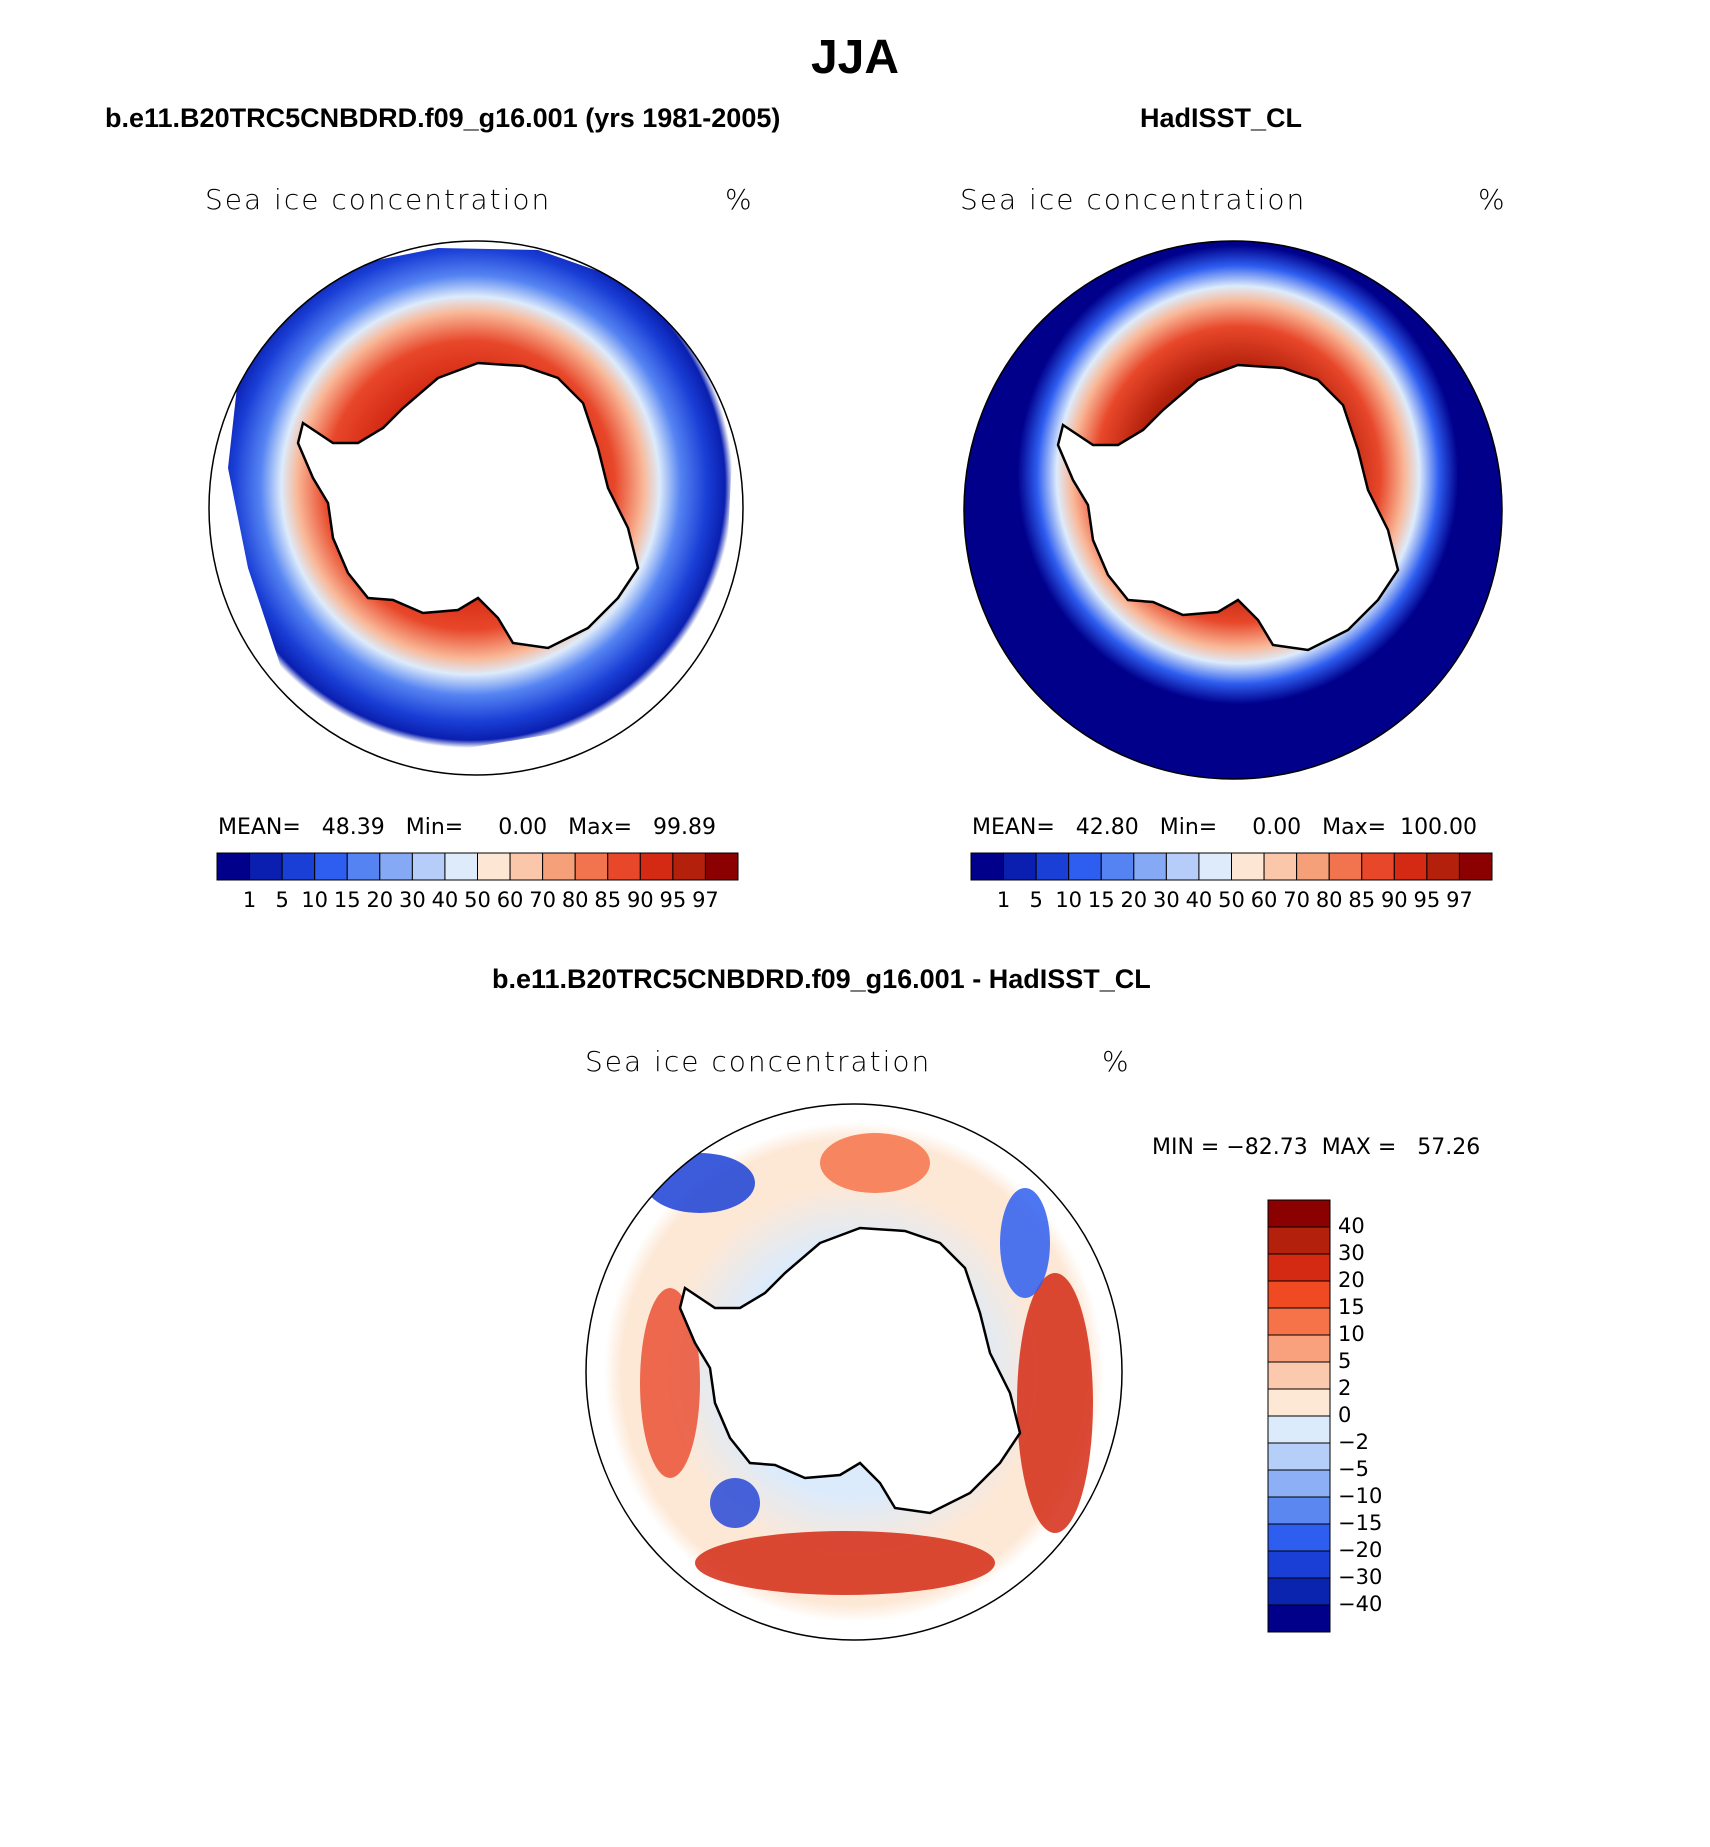 The image size is (1710, 1847). I want to click on map-diff-panel, so click(854, 1372).